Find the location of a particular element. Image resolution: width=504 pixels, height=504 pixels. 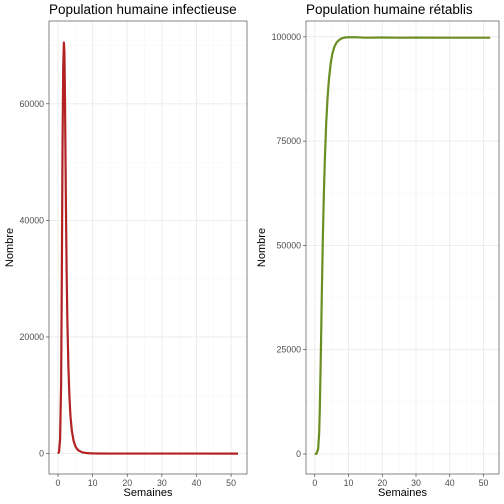

y-tick-label: 25000 is located at coordinates (289, 350).